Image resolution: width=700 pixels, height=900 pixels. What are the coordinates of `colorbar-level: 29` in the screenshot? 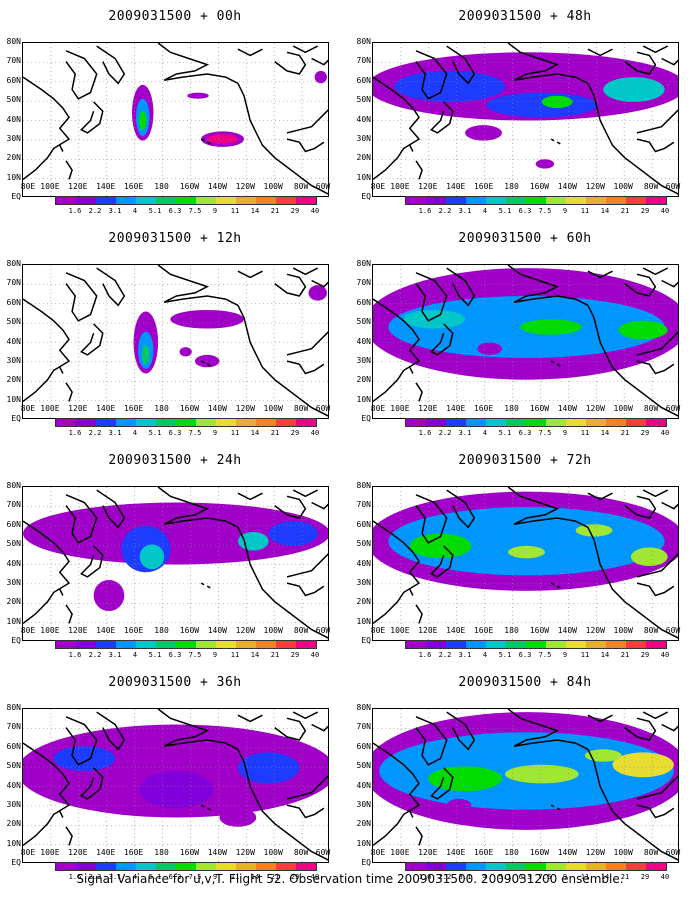 It's located at (295, 655).